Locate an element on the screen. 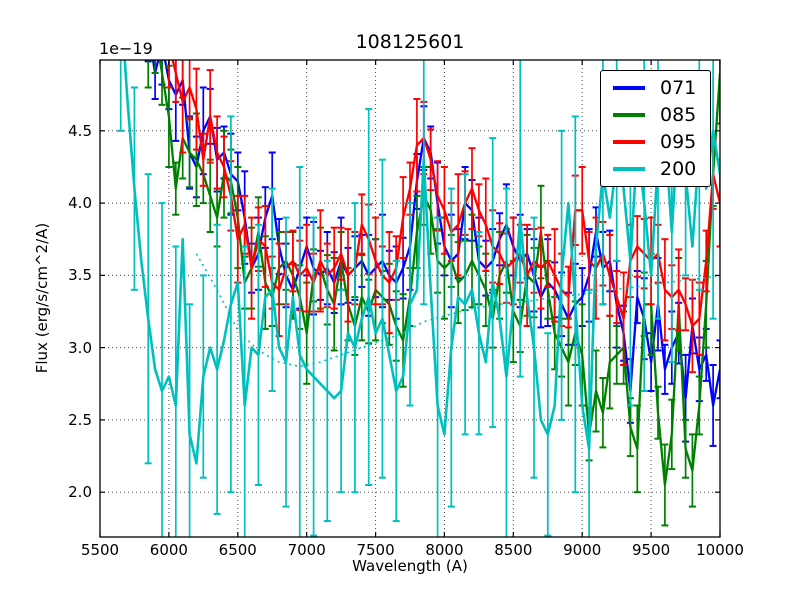  x-tick-label: 6000 is located at coordinates (168, 550).